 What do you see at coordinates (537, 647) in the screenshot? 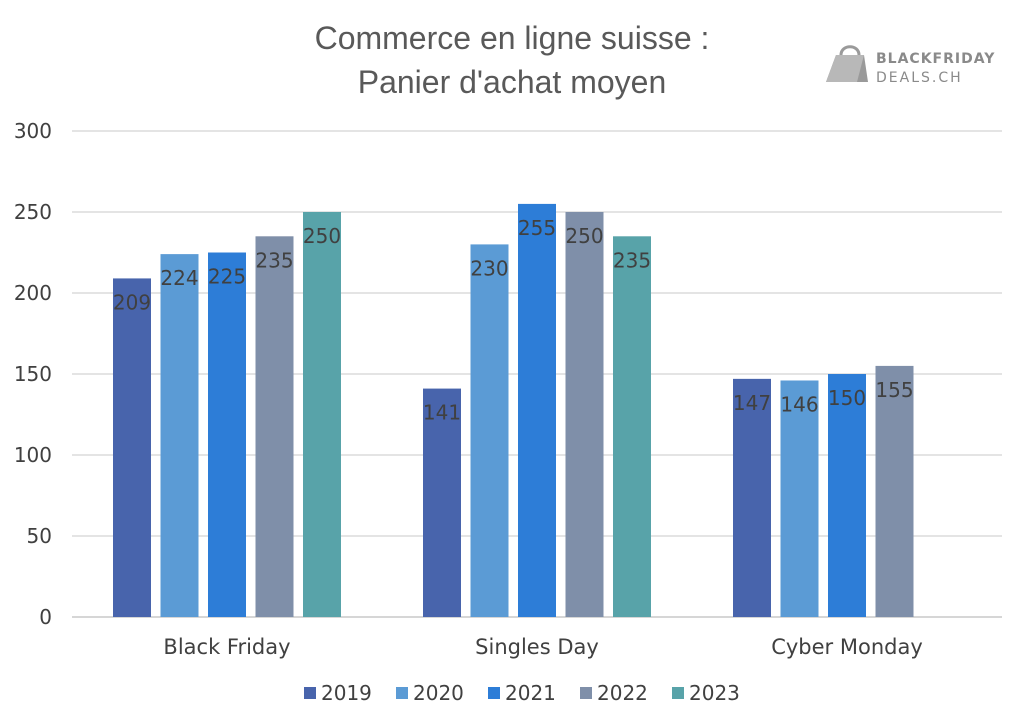
I see `category-label: Singles Day` at bounding box center [537, 647].